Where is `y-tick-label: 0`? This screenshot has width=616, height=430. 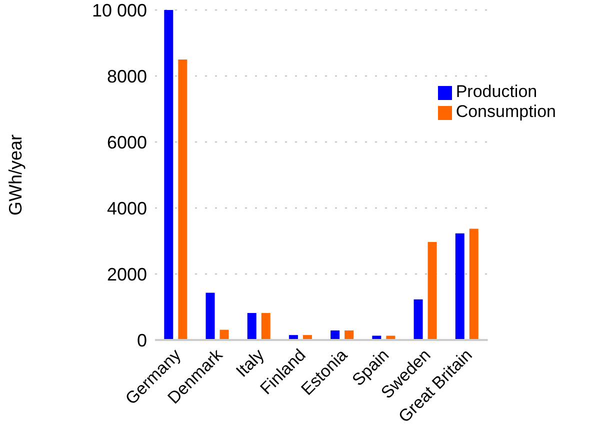
y-tick-label: 0 is located at coordinates (141, 340).